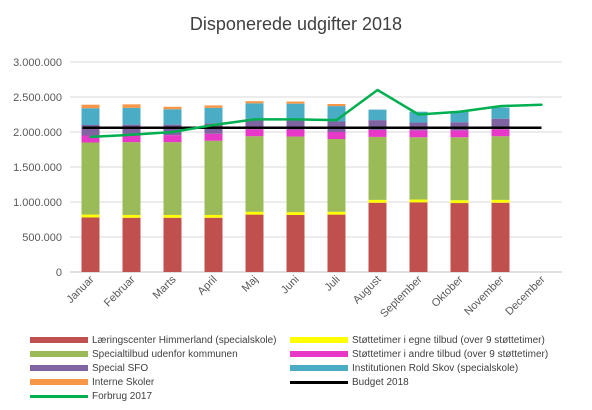  I want to click on y-tick-label: 1.000.000, so click(37, 203).